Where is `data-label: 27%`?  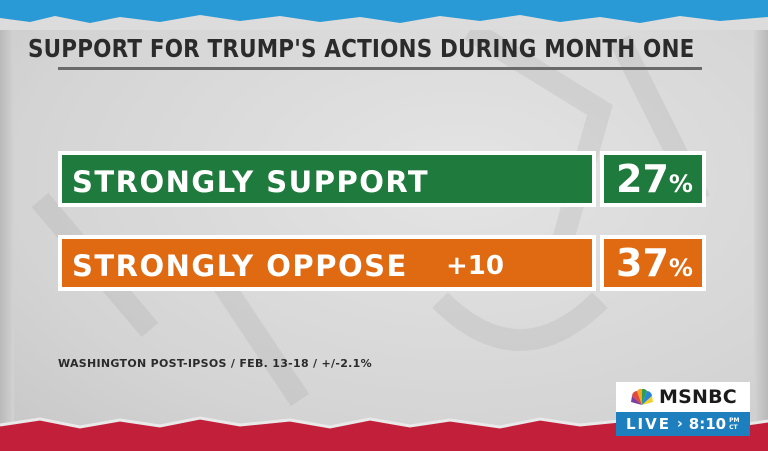 data-label: 27% is located at coordinates (654, 179).